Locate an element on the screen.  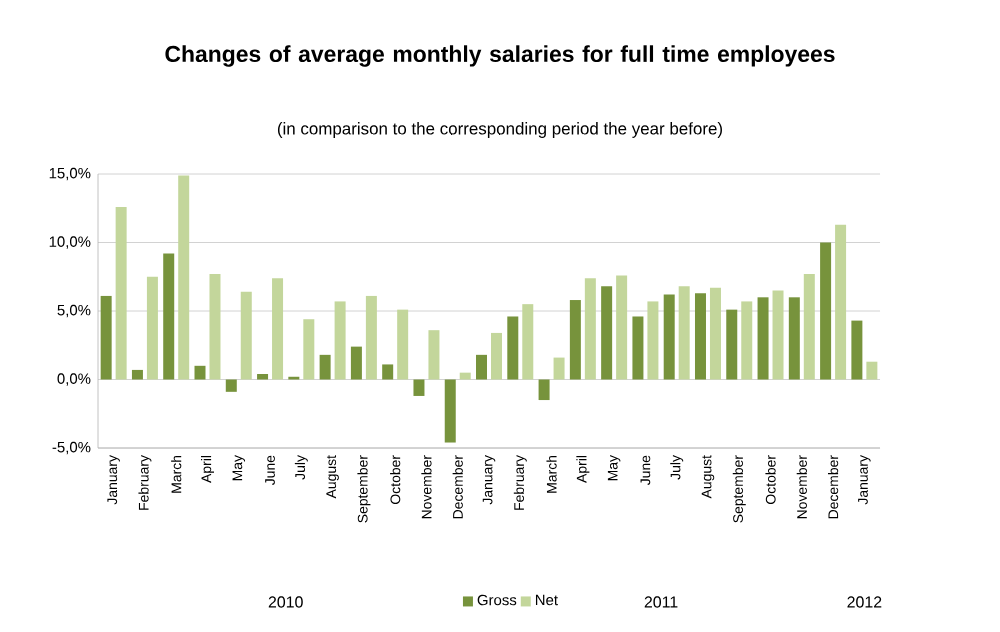
chart-title: Changes of average monthly salaries for full time employees is located at coordinates (500, 56).